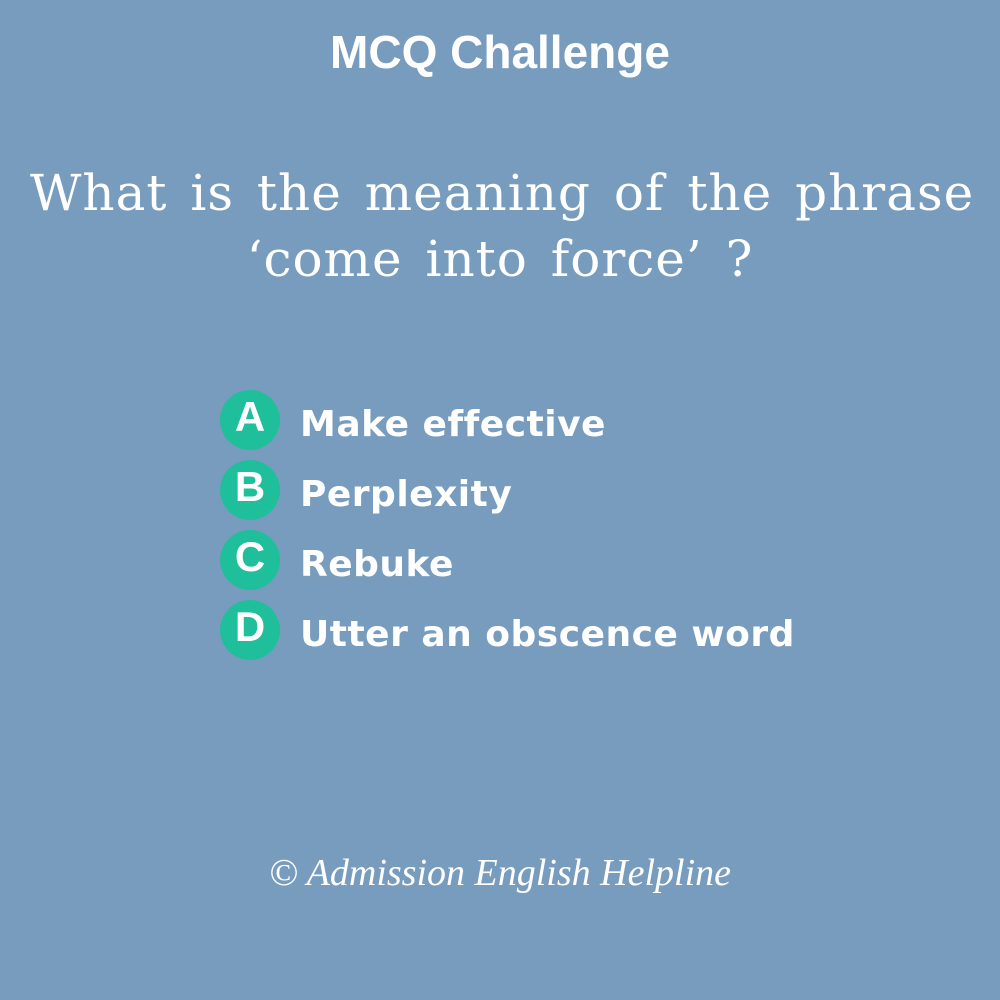 Image resolution: width=1000 pixels, height=1000 pixels. Describe the element at coordinates (250, 626) in the screenshot. I see `option-letter-d: D` at that location.